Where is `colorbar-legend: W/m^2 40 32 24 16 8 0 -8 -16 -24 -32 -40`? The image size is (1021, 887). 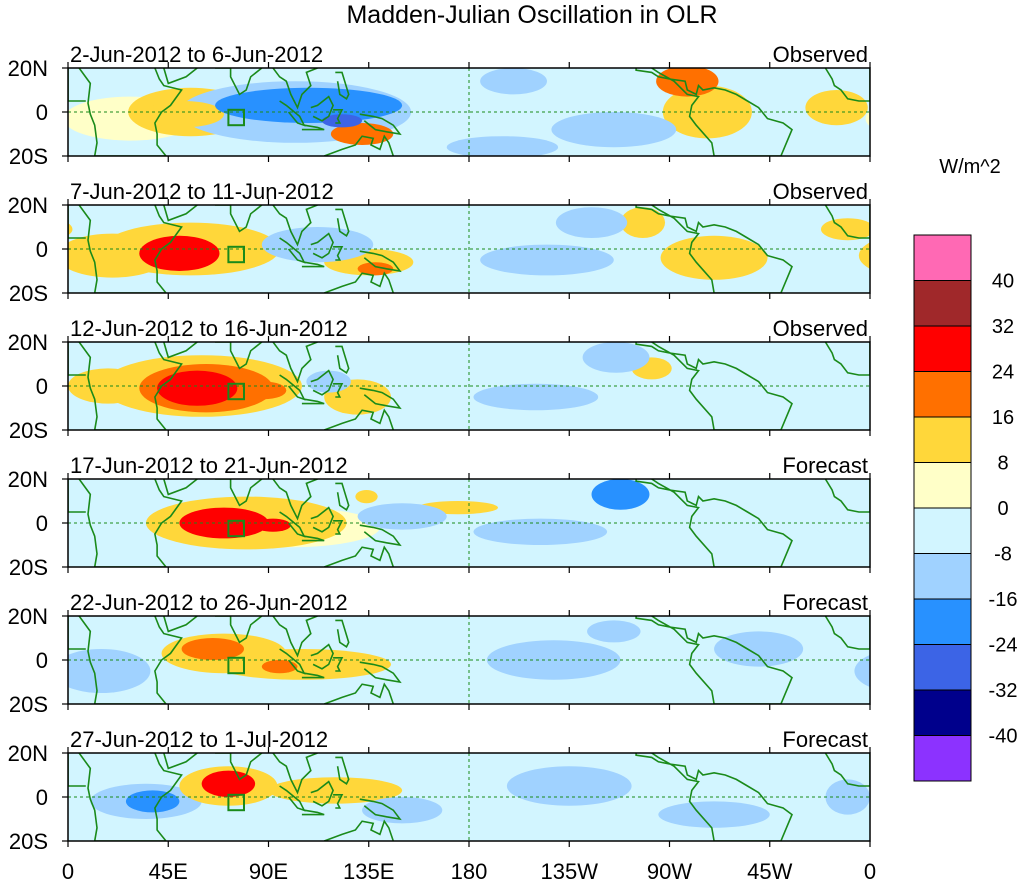 colorbar-legend: W/m^2 40 32 24 16 8 0 -8 -16 -24 -32 -40 is located at coordinates (965, 469).